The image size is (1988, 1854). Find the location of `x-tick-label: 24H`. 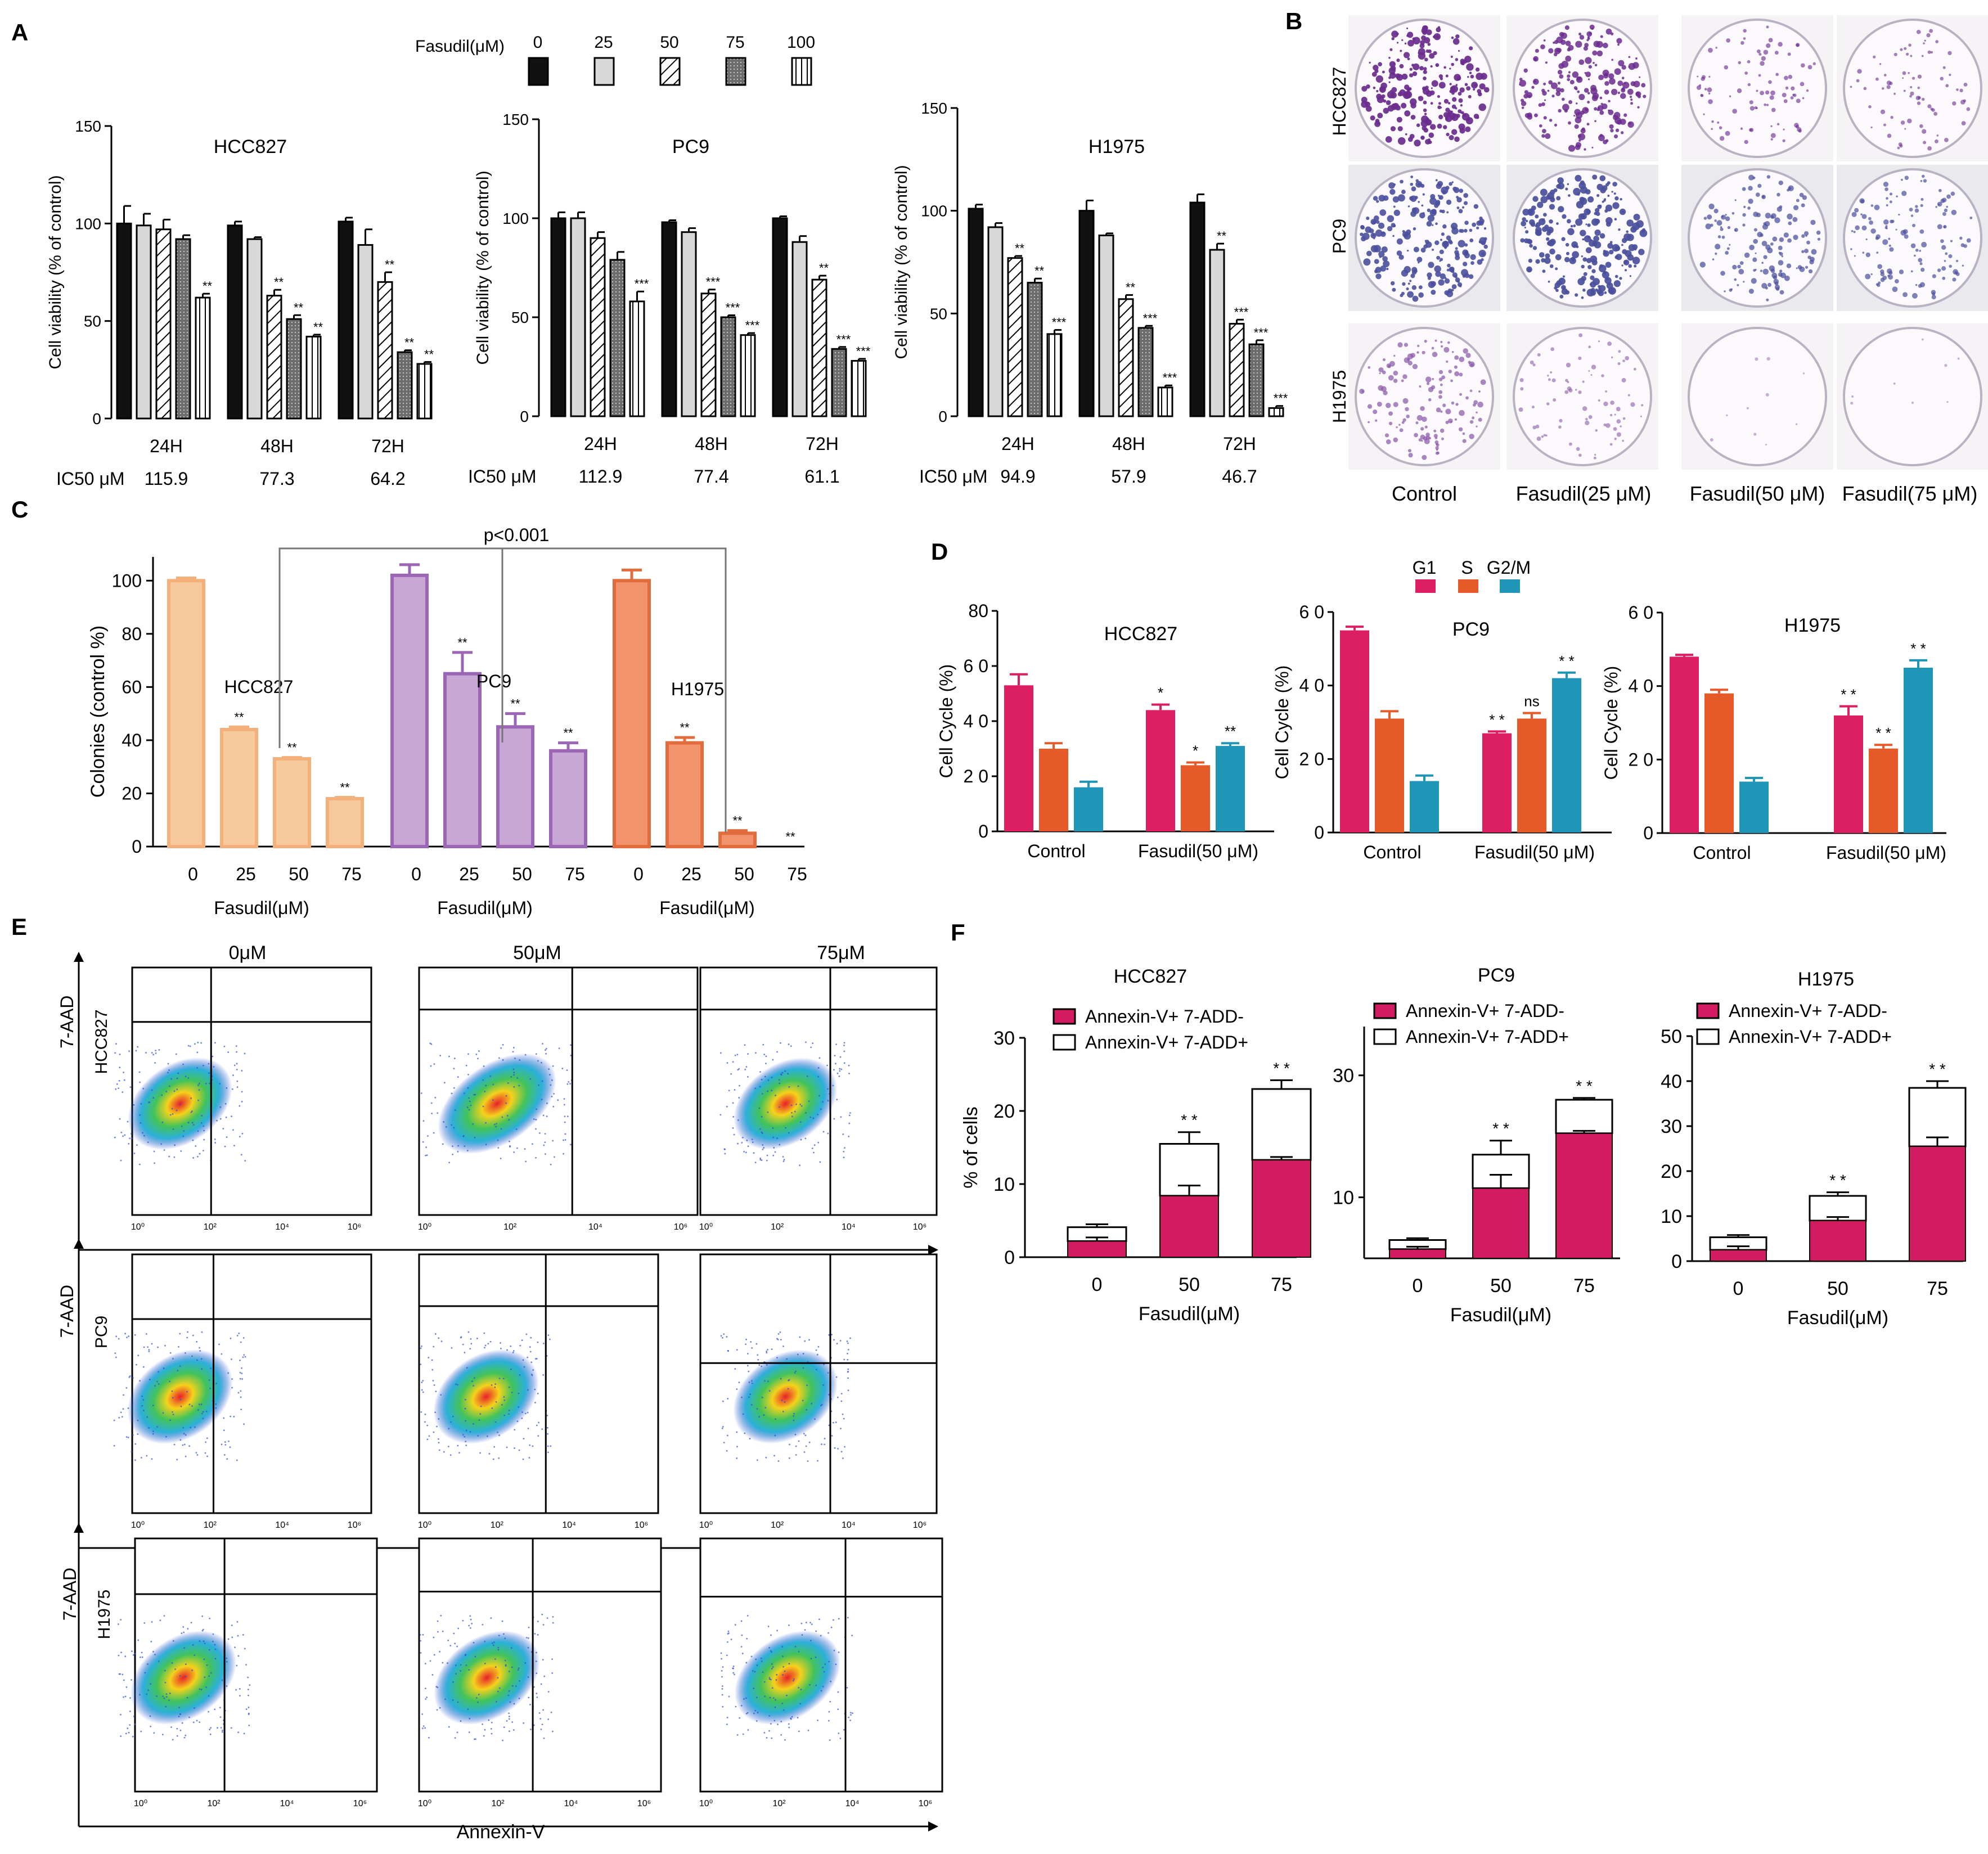

x-tick-label: 24H is located at coordinates (600, 444).